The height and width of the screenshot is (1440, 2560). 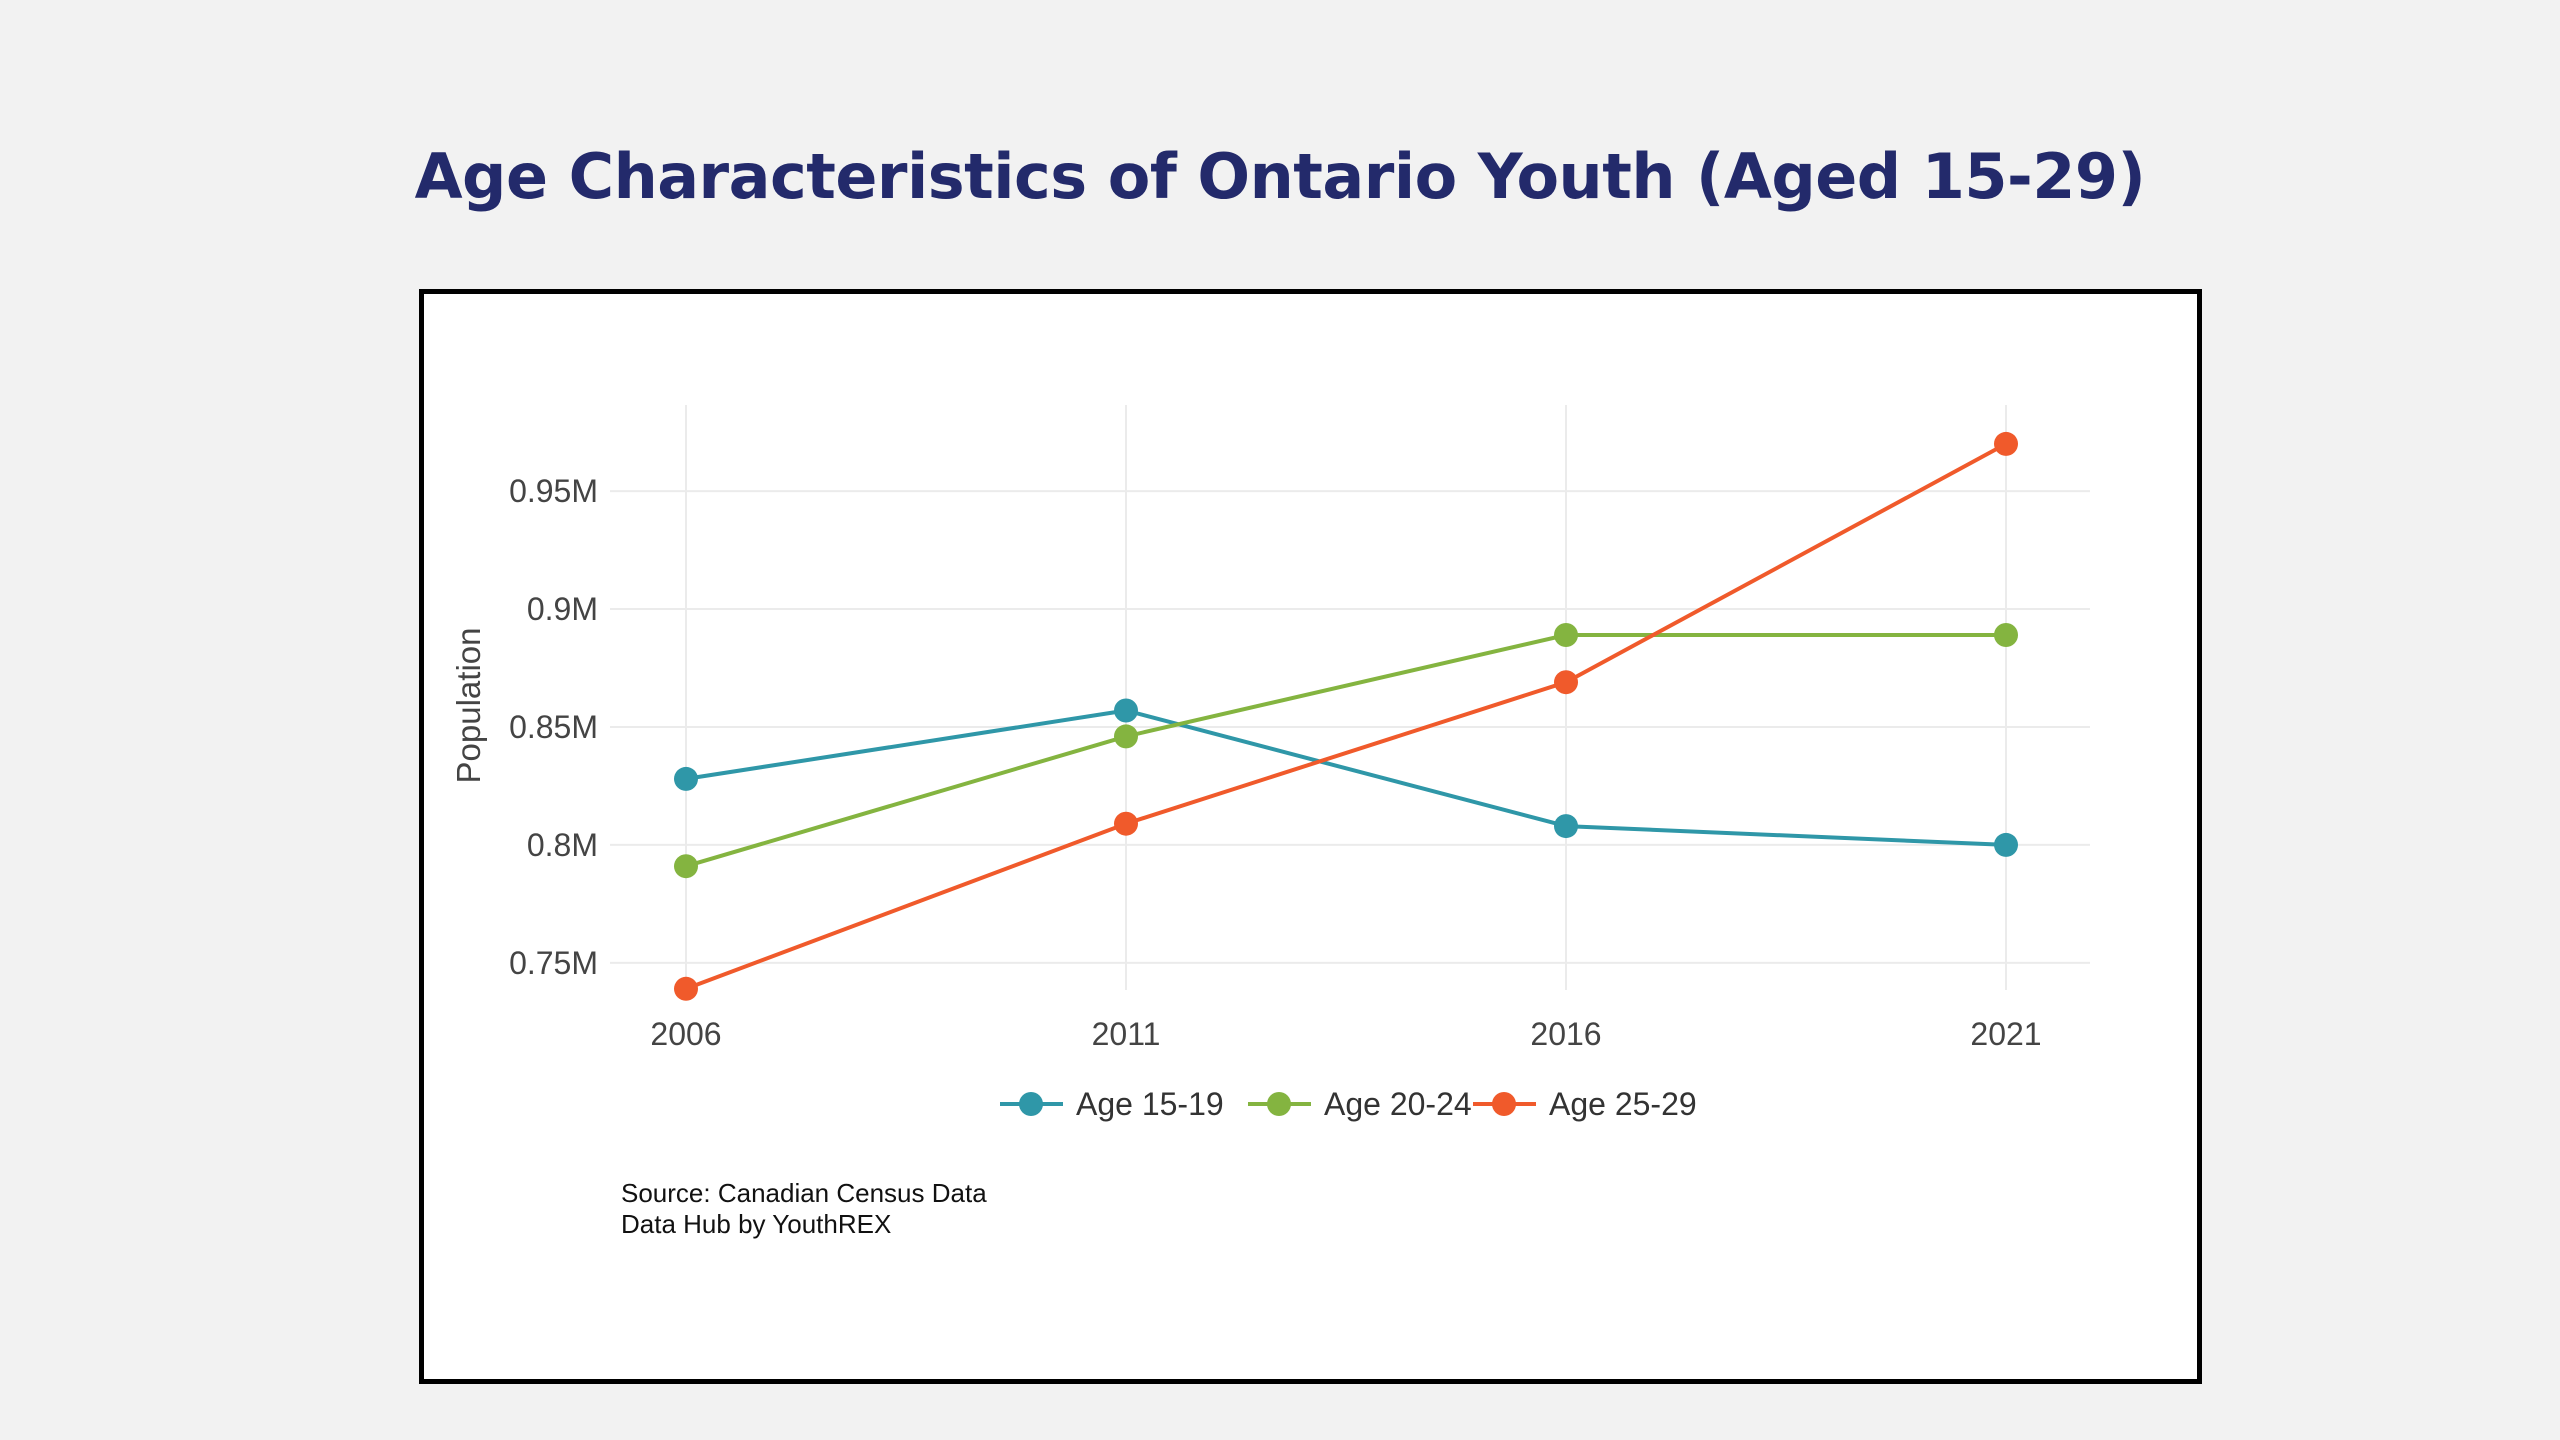 What do you see at coordinates (1565, 1034) in the screenshot?
I see `x-tick-label: 2016` at bounding box center [1565, 1034].